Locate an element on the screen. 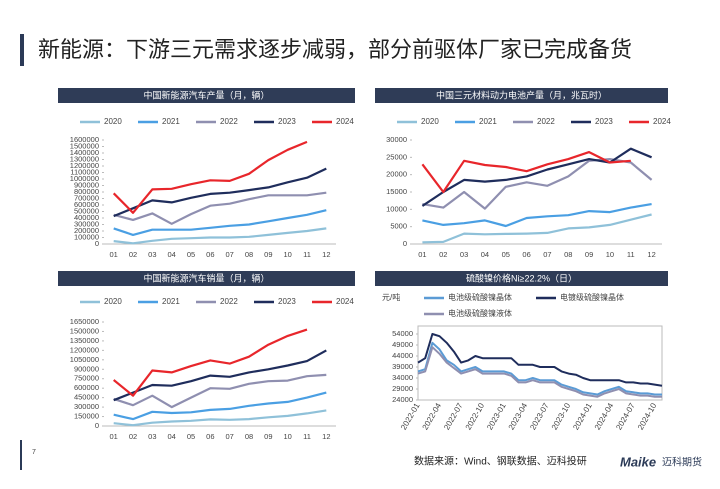 Image resolution: width=720 pixels, height=489 pixels. x-tick-label: 2023-07 is located at coordinates (539, 416).